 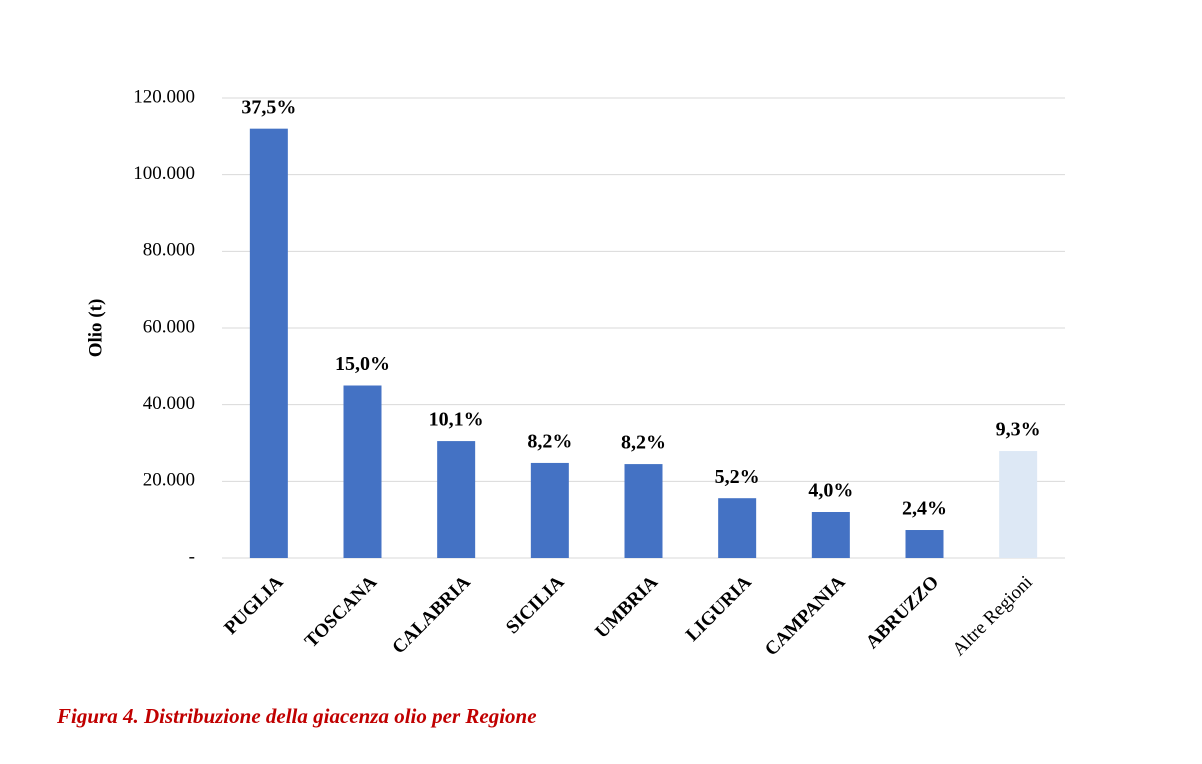 I want to click on y-tick-label: 40.000, so click(x=169, y=403).